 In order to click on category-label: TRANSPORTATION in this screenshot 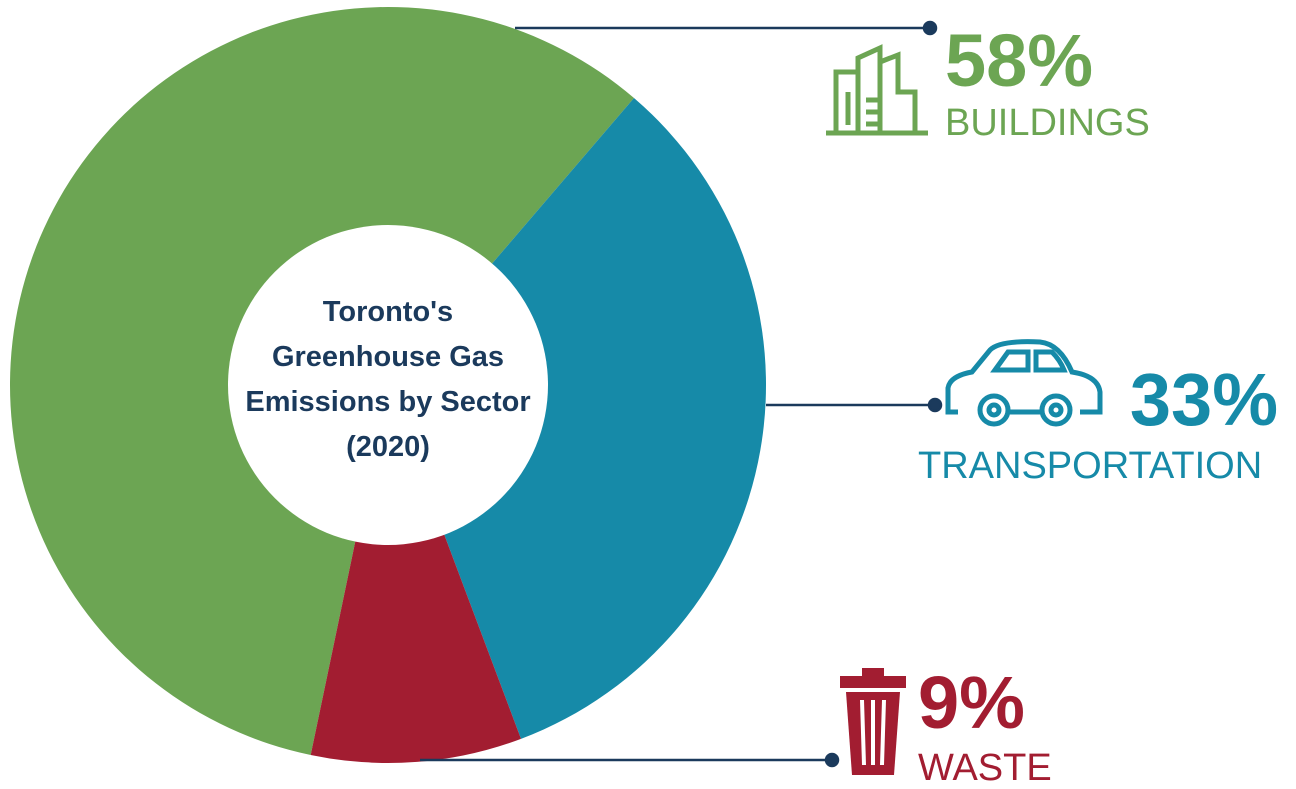, I will do `click(1090, 466)`.